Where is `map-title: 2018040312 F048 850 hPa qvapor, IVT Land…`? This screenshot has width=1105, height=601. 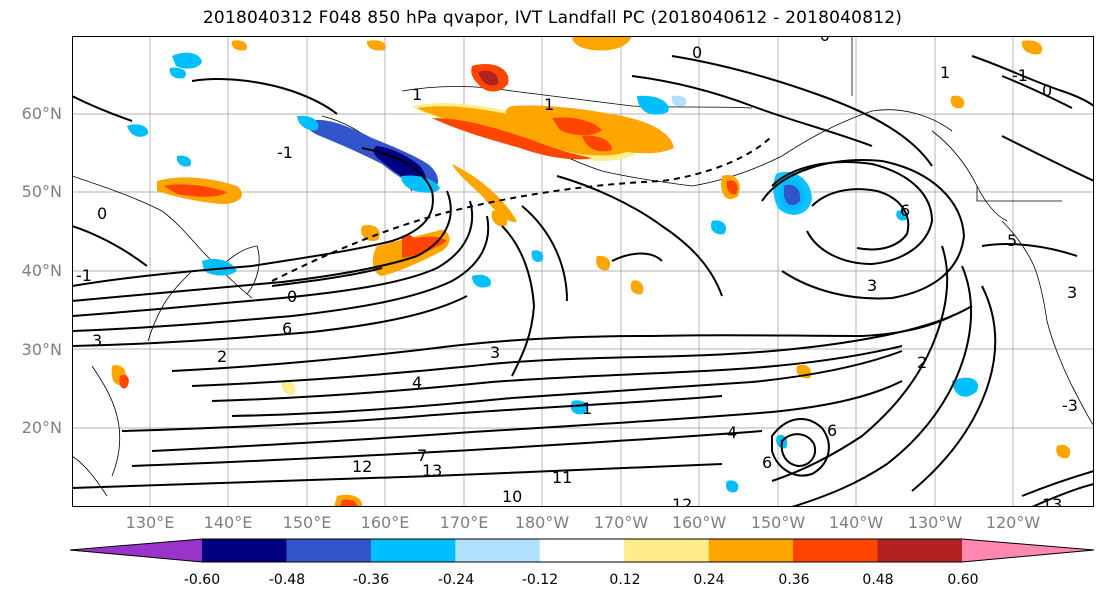 map-title: 2018040312 F048 850 hPa qvapor, IVT Land… is located at coordinates (552, 18).